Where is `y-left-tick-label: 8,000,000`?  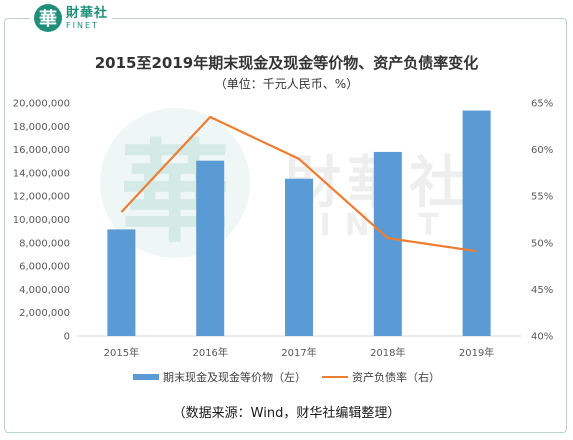 y-left-tick-label: 8,000,000 is located at coordinates (44, 243).